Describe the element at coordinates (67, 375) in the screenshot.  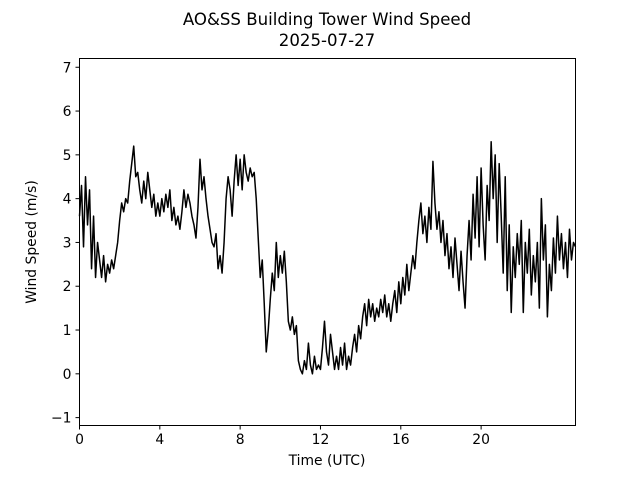
I see `y-tick-label: 0` at that location.